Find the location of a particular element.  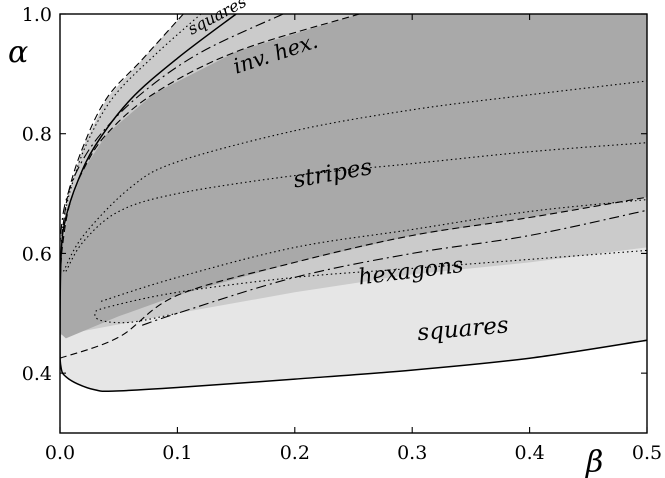

y-tick-label: 0.4 is located at coordinates (37, 374).